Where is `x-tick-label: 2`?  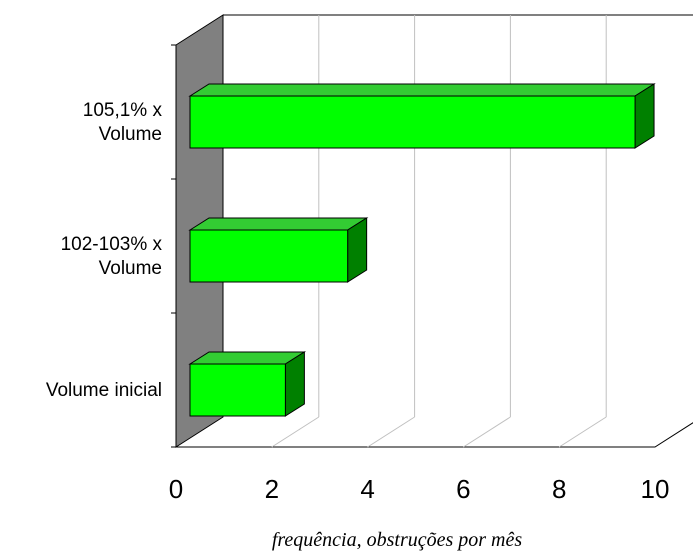 x-tick-label: 2 is located at coordinates (272, 489).